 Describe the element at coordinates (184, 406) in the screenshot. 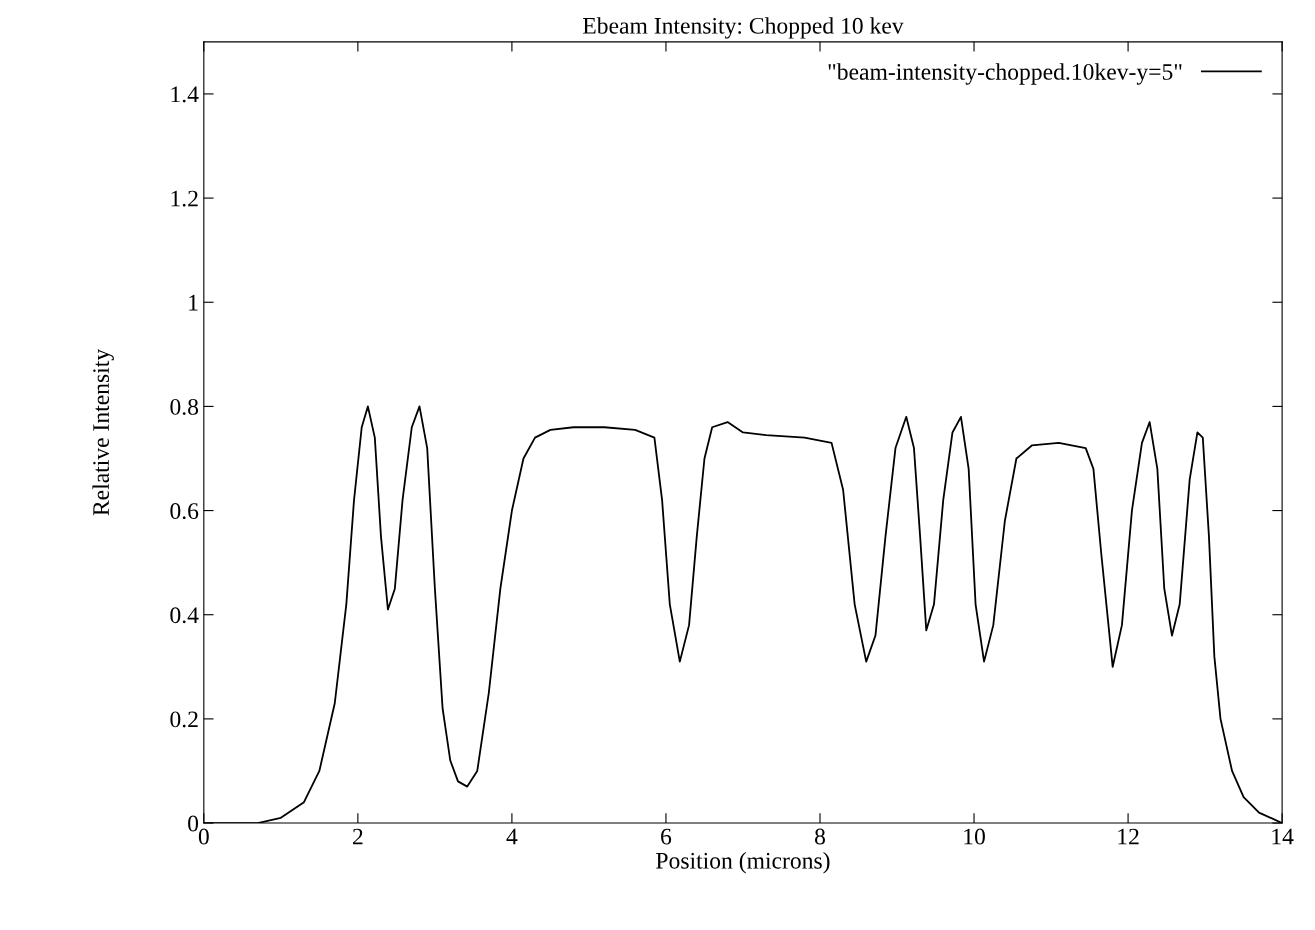

I see `y-tick-label: 0.8` at that location.